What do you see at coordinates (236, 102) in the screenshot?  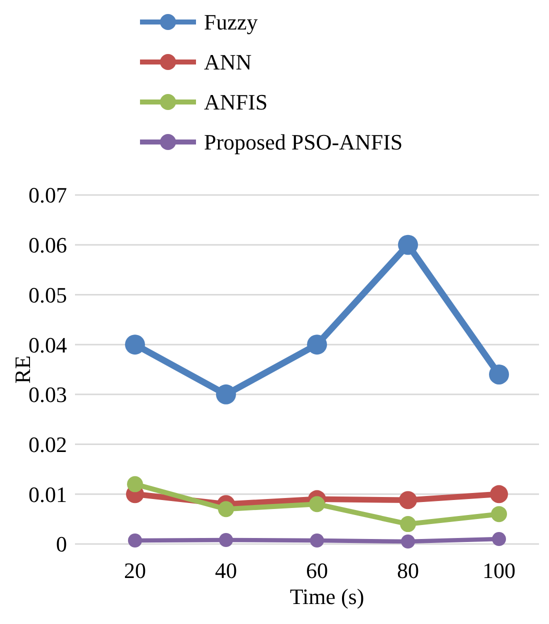 I see `legend-label: ANFIS` at bounding box center [236, 102].